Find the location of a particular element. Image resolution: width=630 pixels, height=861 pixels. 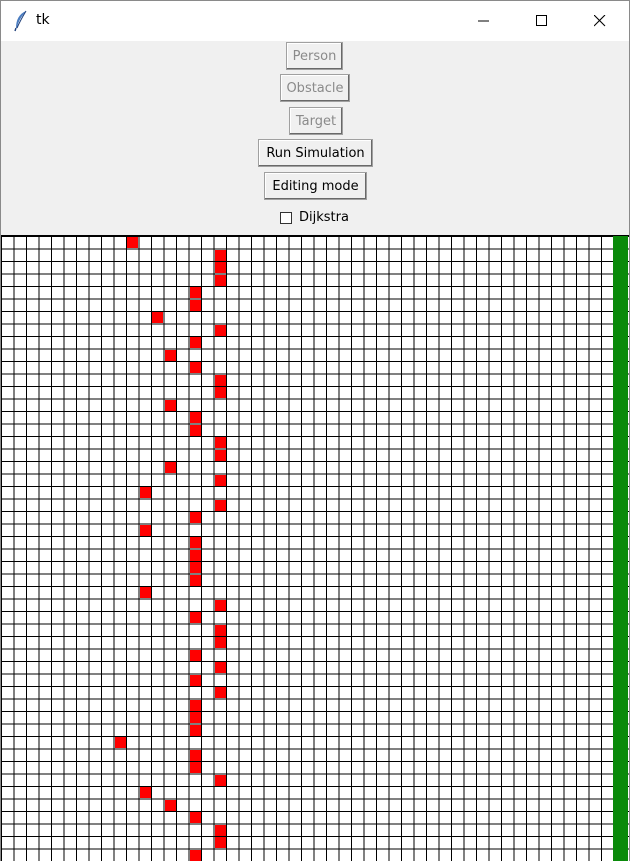

run-simulation-button: Run Simulation is located at coordinates (315, 153).